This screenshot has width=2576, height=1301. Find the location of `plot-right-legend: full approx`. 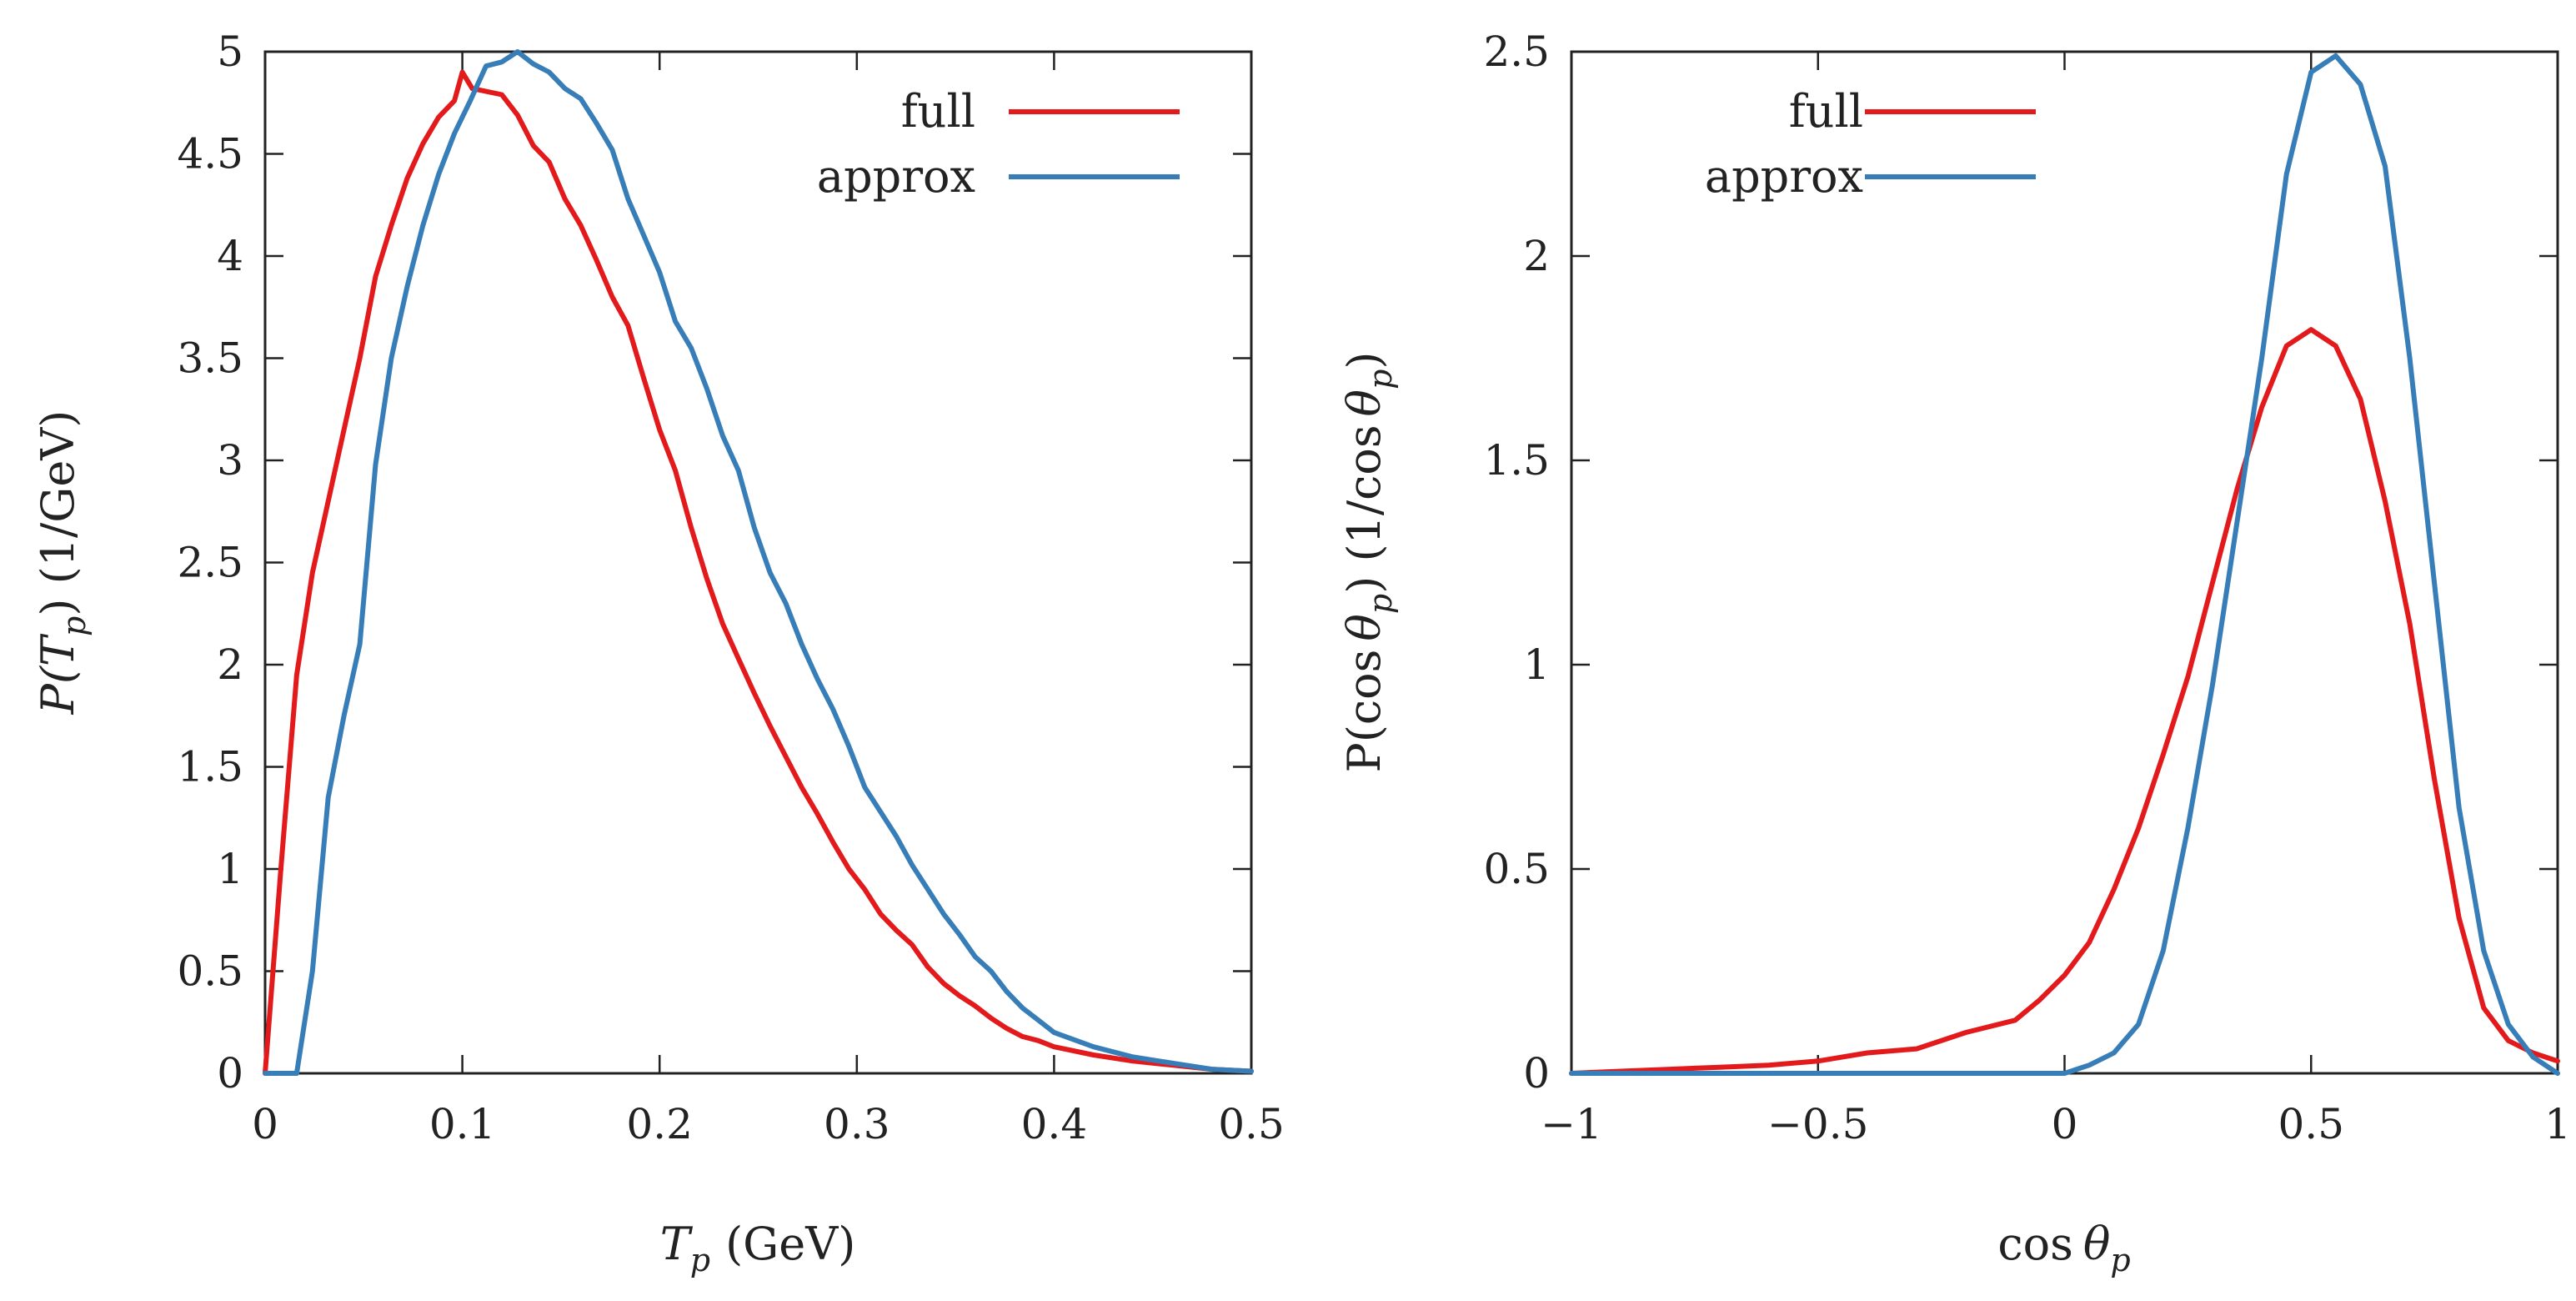

plot-right-legend: full approx is located at coordinates (1870, 144).